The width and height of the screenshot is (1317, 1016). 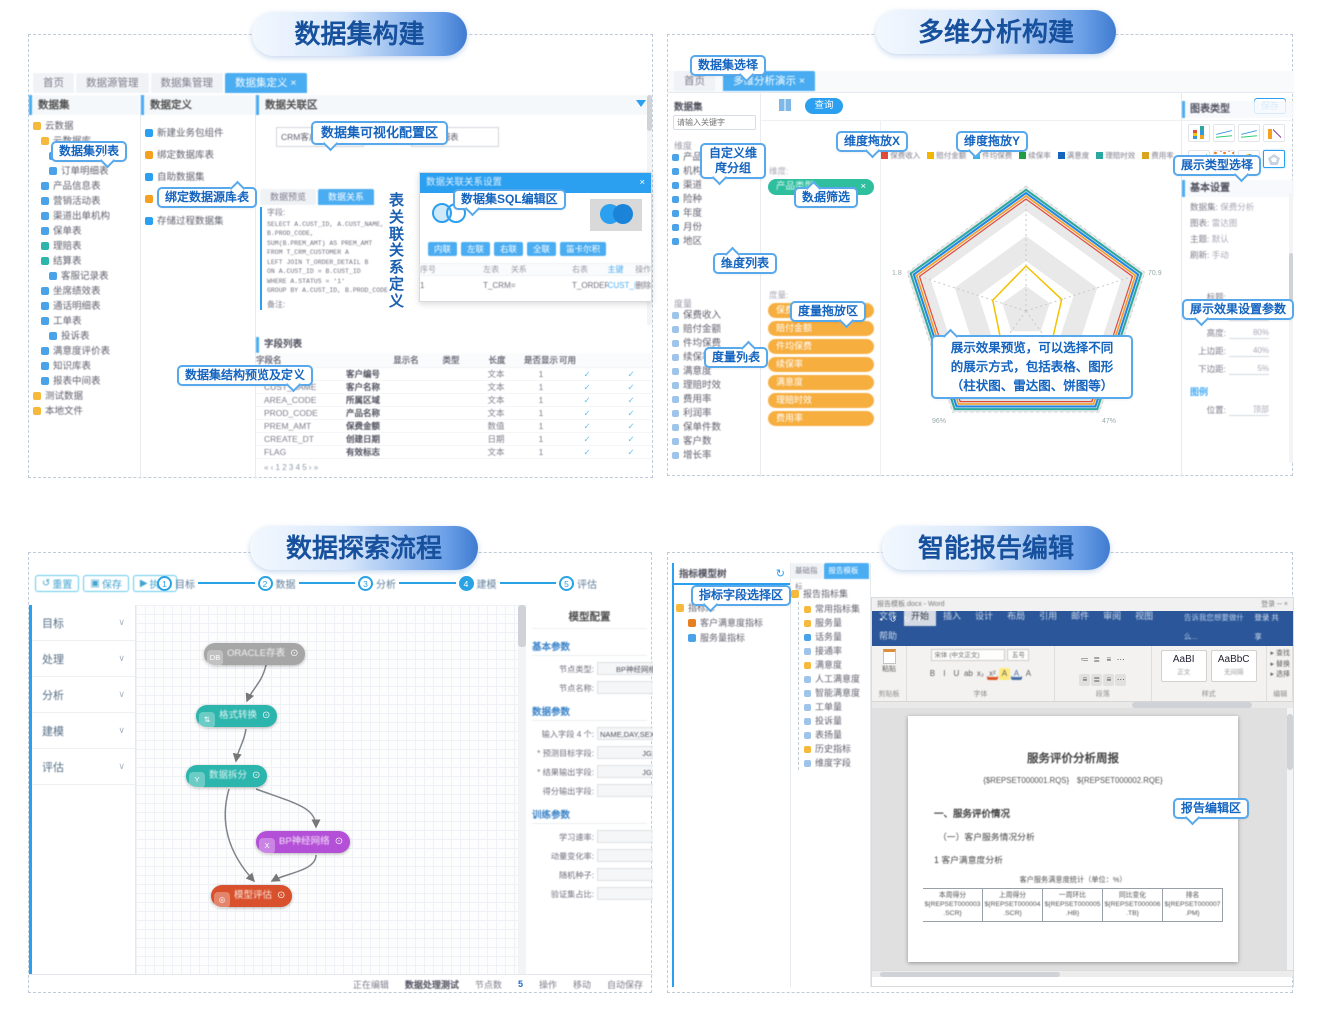 I want to click on measure-item: 续保率, so click(x=716, y=358).